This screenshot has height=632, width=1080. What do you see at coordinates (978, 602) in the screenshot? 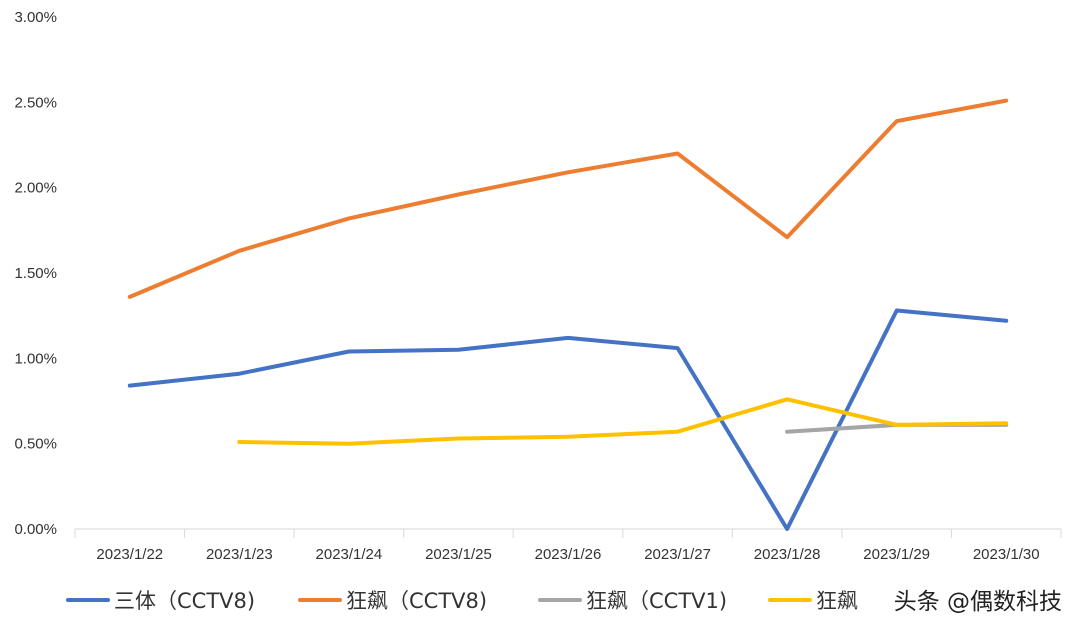
I see `watermark: 头条 @偶数科技` at bounding box center [978, 602].